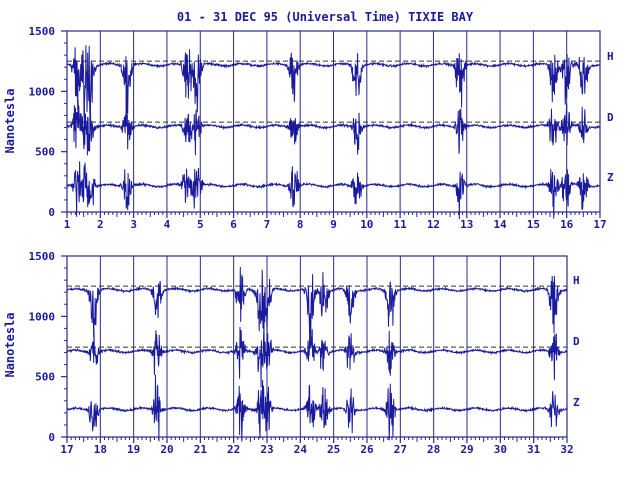 The image size is (640, 480). I want to click on x-tick-label: 32, so click(566, 449).